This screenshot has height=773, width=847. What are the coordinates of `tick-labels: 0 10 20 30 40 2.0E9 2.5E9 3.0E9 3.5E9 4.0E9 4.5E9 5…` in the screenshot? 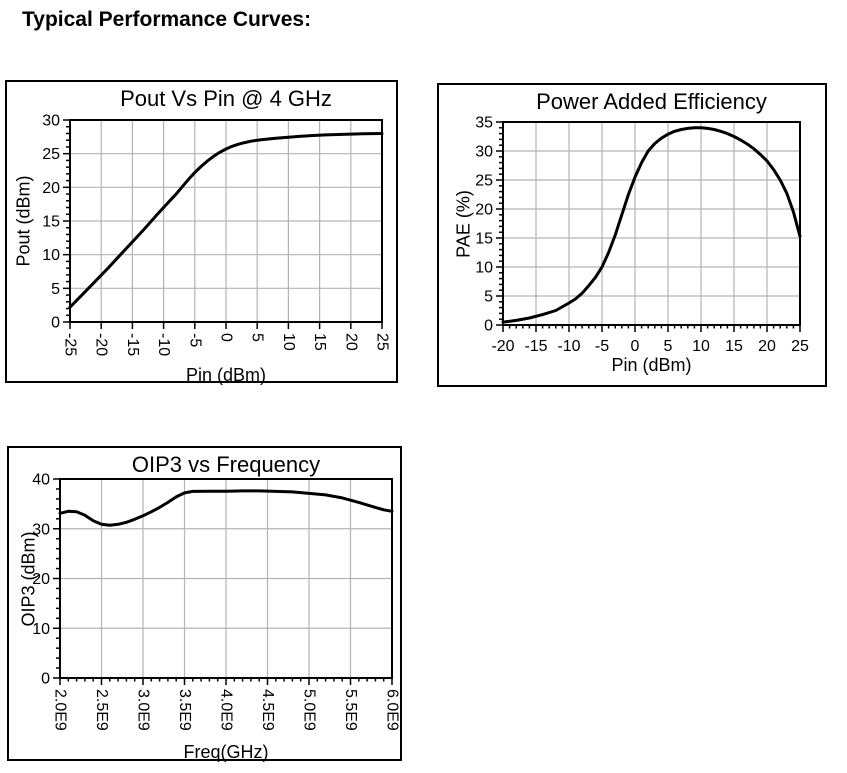 It's located at (216, 601).